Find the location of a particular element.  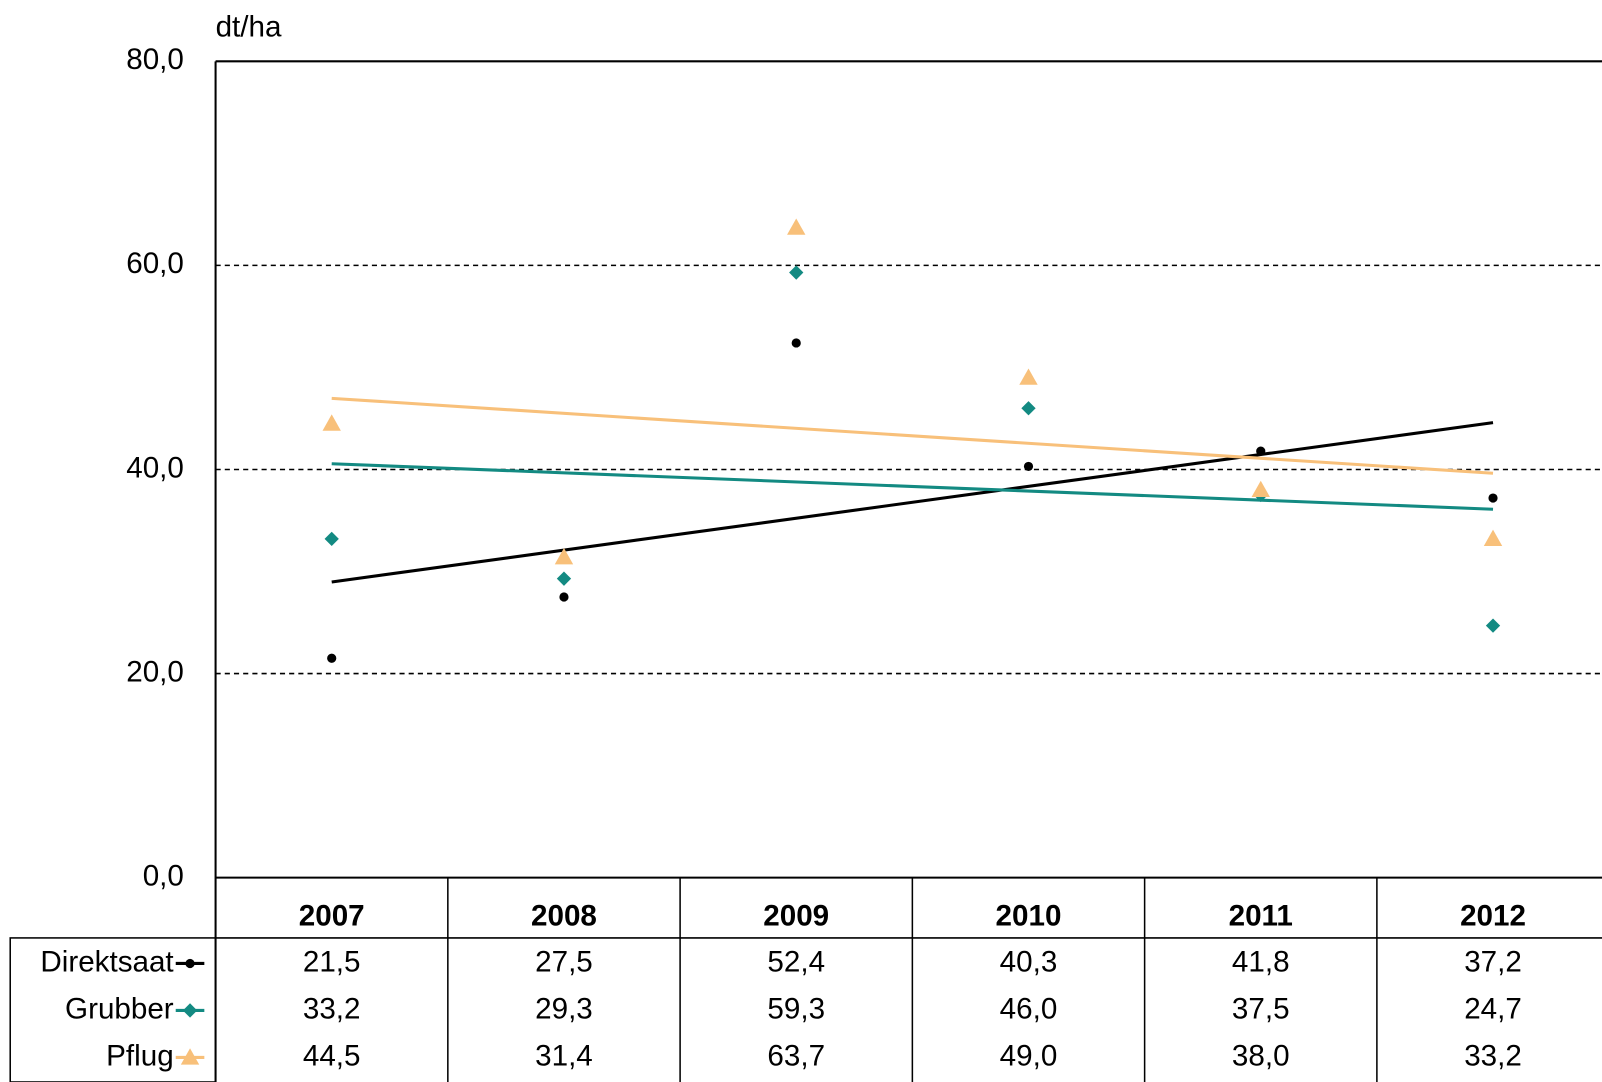

table-value: 46,0 is located at coordinates (1029, 1008).